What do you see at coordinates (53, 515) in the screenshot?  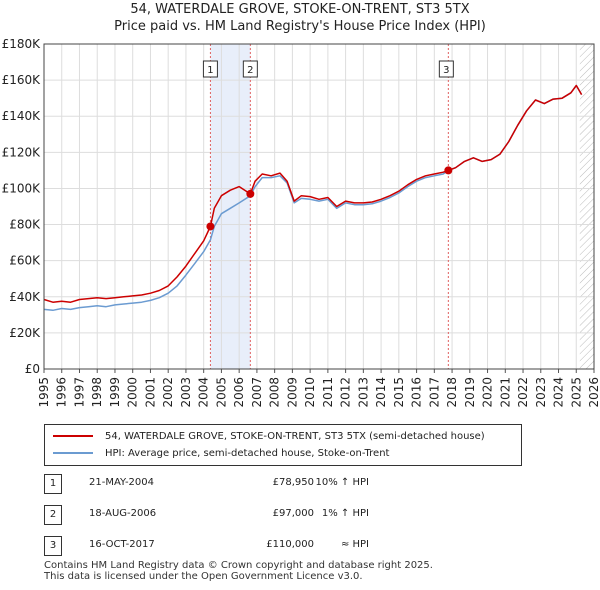 I see `sale-marker-badge: 2` at bounding box center [53, 515].